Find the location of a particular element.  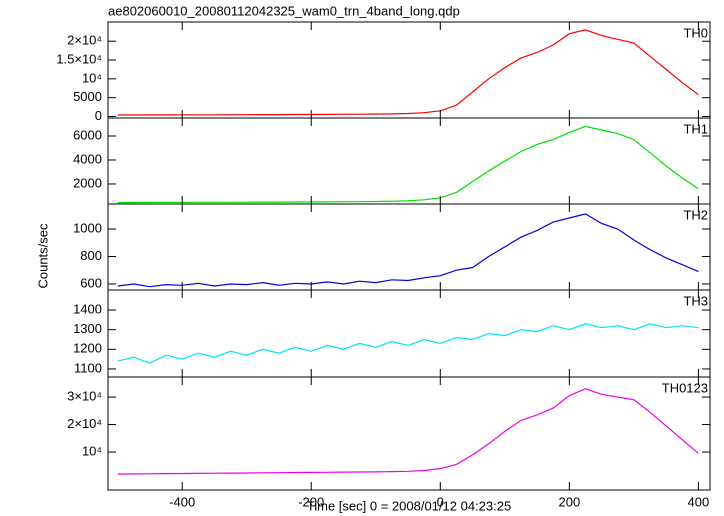

y-tick-label: 800 is located at coordinates (91, 255).